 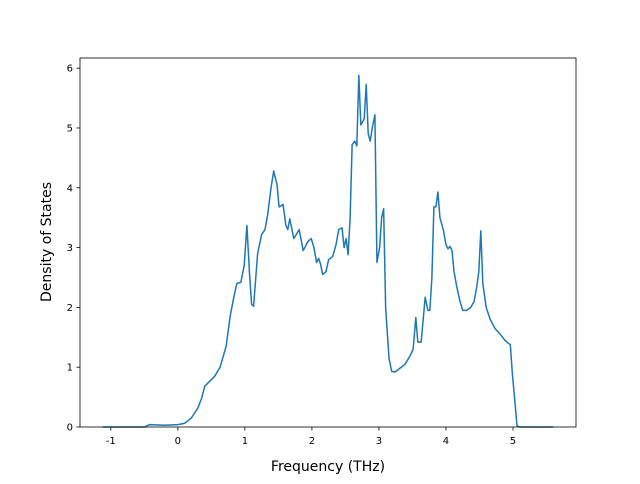 I want to click on y-tick-label: 2, so click(x=70, y=308).